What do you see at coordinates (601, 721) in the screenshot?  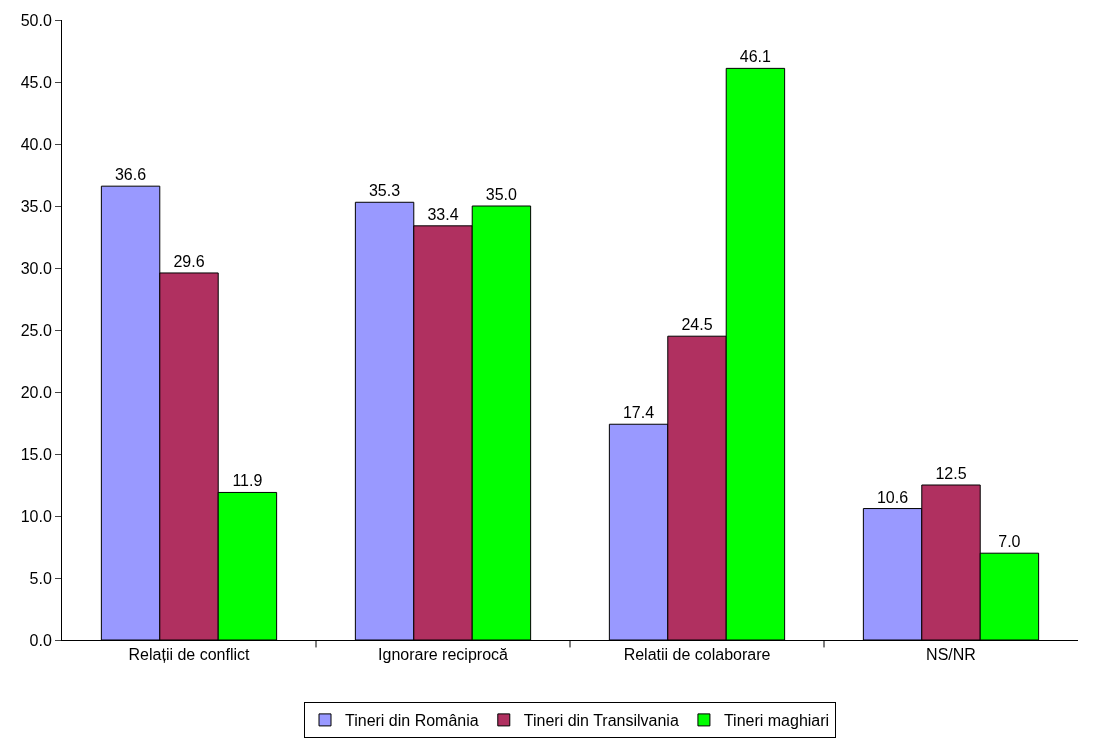 I see `legend-label: Tineri din Transilvania` at bounding box center [601, 721].